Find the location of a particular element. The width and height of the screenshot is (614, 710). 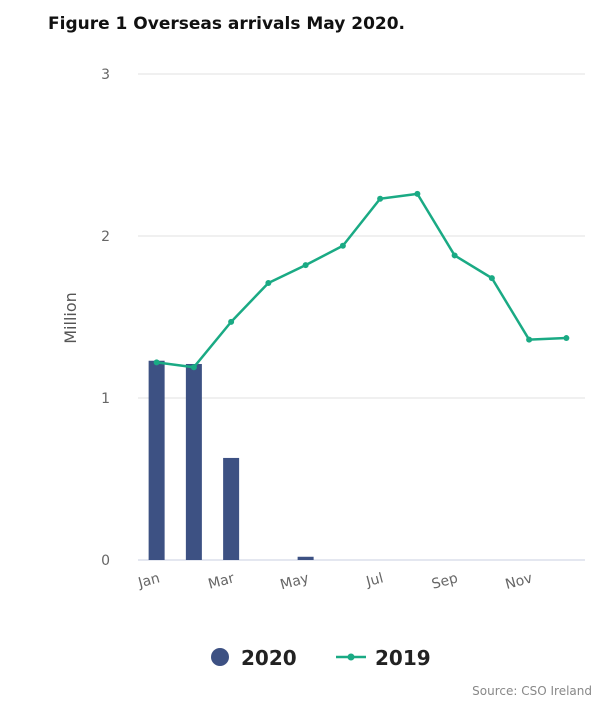

x-tick-label: May is located at coordinates (295, 581).